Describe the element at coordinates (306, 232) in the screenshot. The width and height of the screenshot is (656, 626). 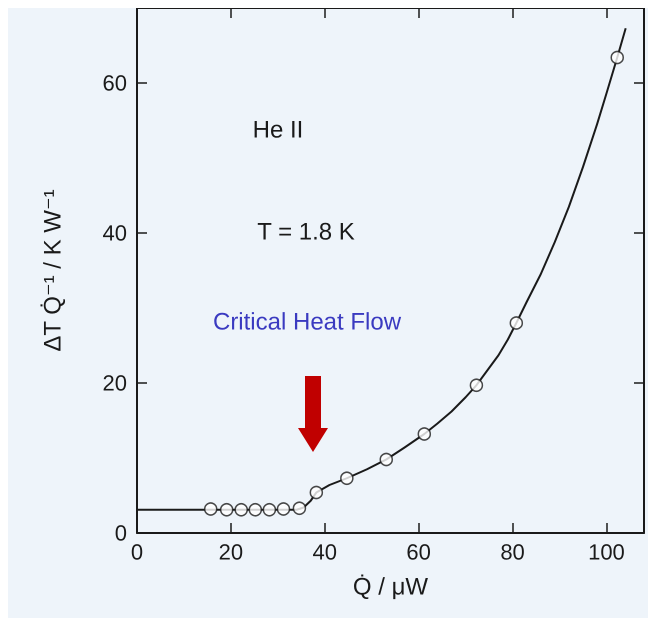
I see `annotation: T = 1.8 K` at that location.